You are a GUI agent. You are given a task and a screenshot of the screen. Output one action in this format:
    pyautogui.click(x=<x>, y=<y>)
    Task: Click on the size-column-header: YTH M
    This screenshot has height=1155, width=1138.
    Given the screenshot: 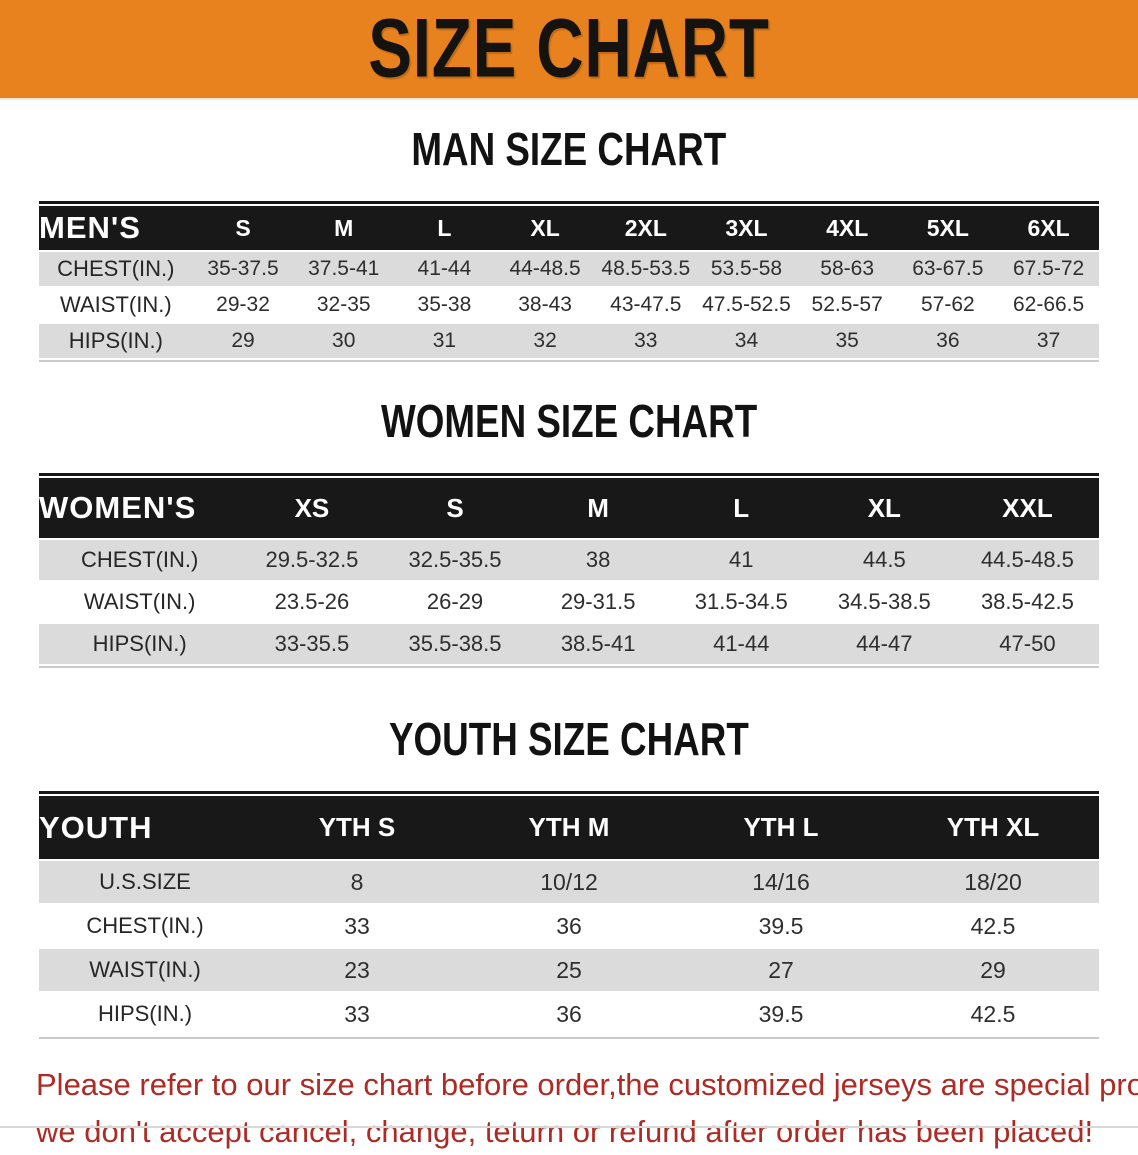 What is the action you would take?
    pyautogui.click(x=569, y=827)
    